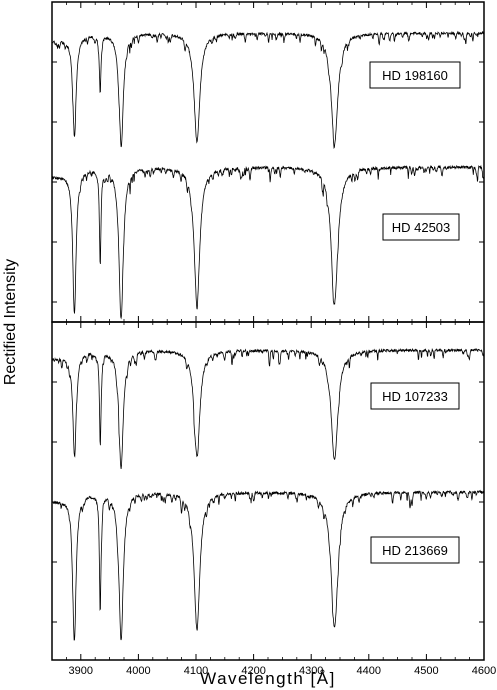 Image resolution: width=497 pixels, height=690 pixels. I want to click on x-tick-label: 4100, so click(196, 671).